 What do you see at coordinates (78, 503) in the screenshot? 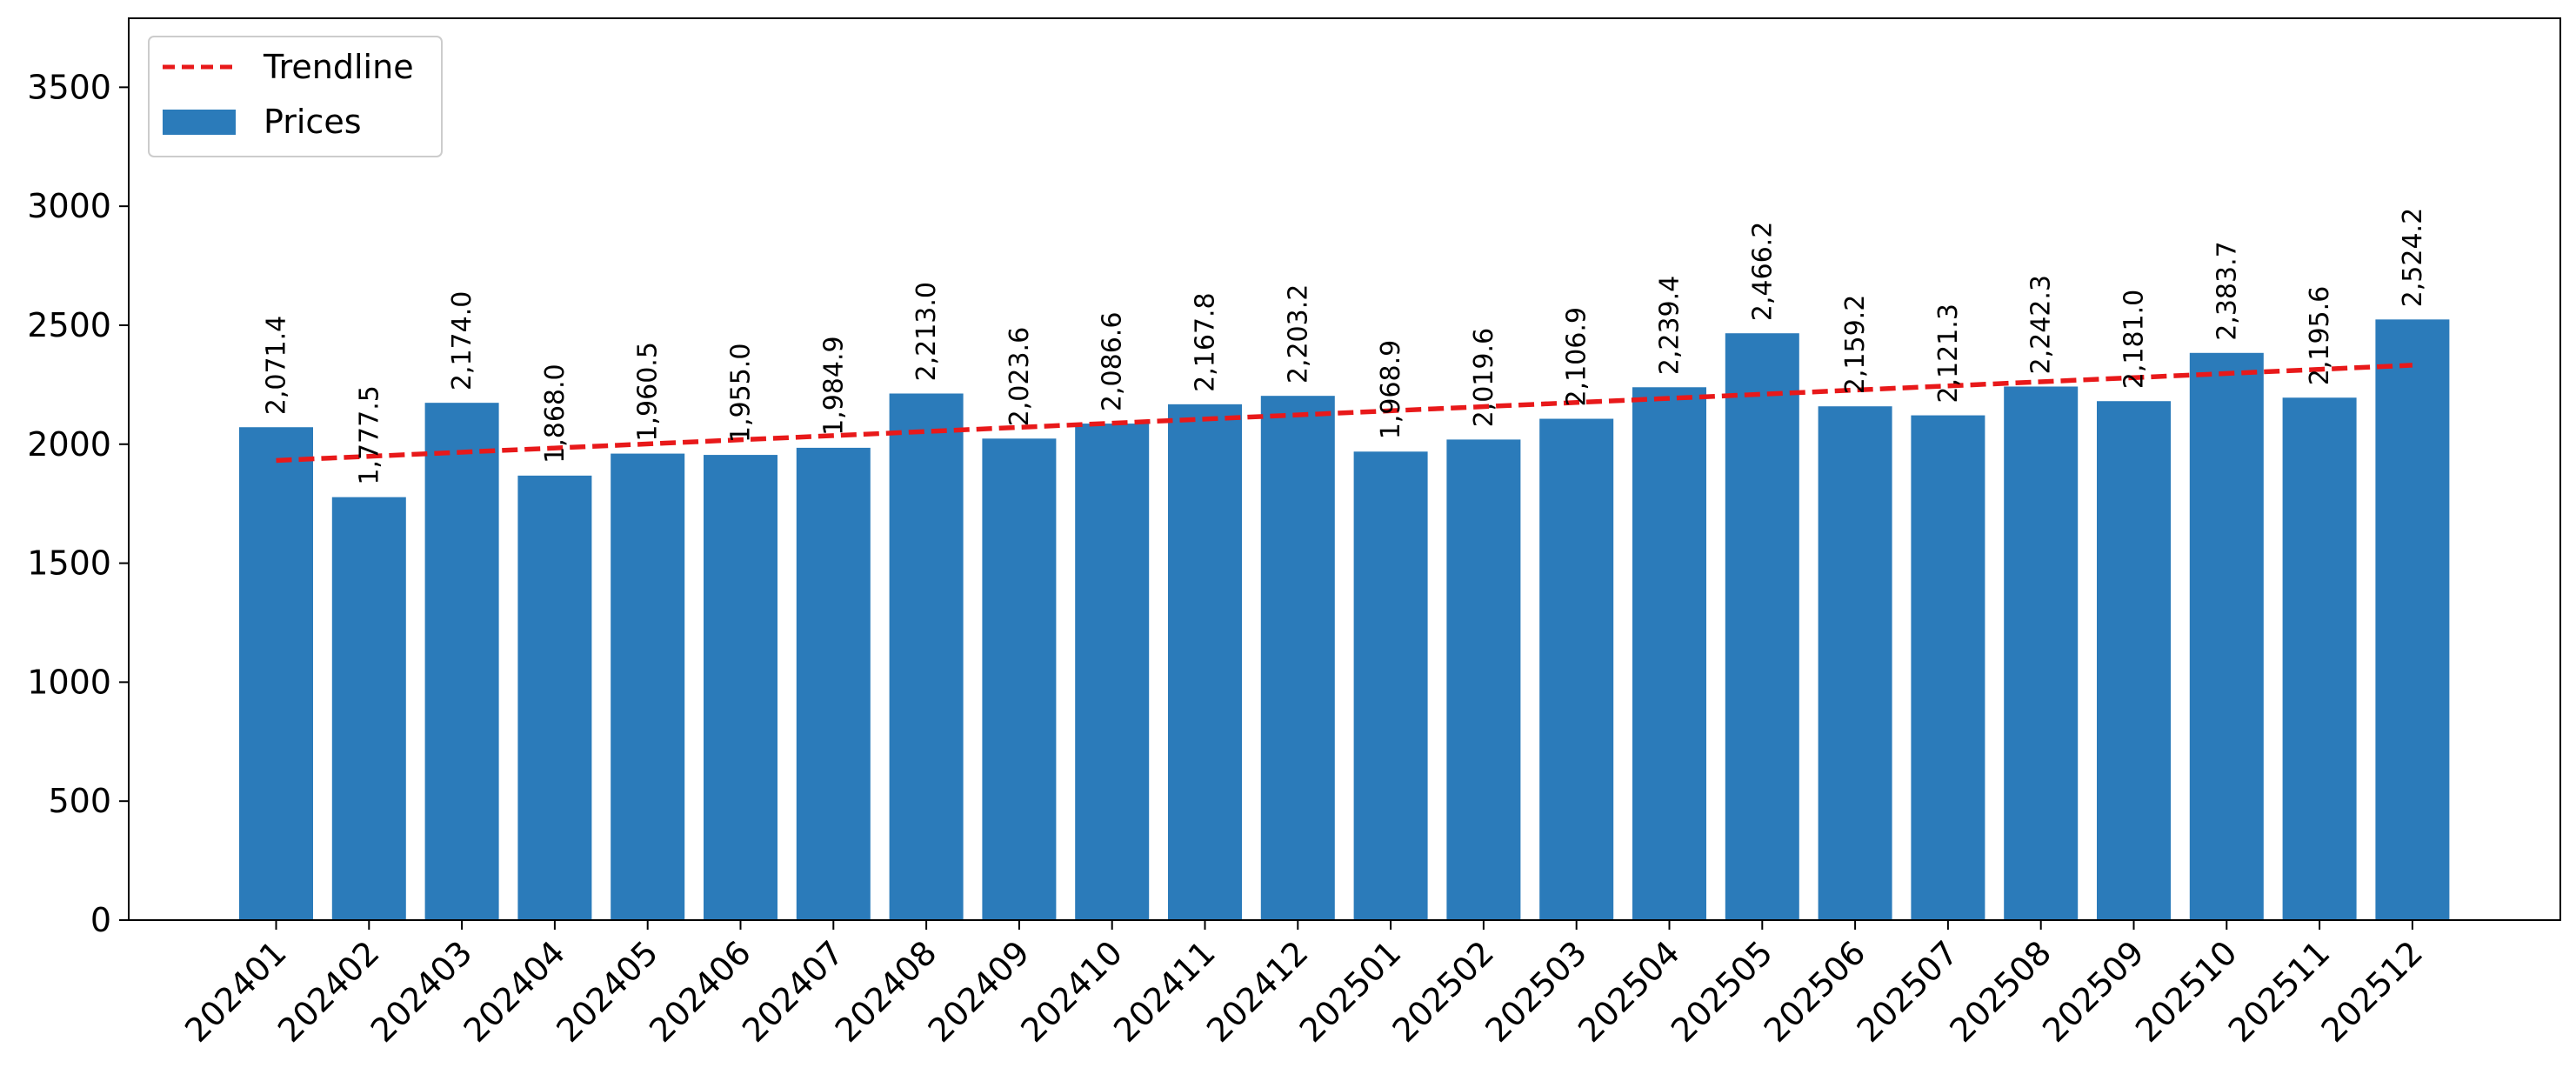
I see `y-axis: 0 500 1000 1500 2000 2500 3000 3500` at bounding box center [78, 503].